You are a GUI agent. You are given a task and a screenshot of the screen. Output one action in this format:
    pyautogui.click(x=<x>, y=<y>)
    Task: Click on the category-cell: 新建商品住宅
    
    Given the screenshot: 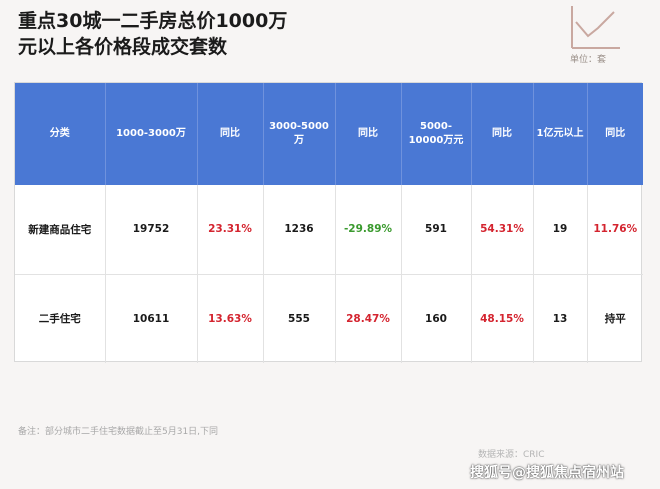 What is the action you would take?
    pyautogui.click(x=60, y=230)
    